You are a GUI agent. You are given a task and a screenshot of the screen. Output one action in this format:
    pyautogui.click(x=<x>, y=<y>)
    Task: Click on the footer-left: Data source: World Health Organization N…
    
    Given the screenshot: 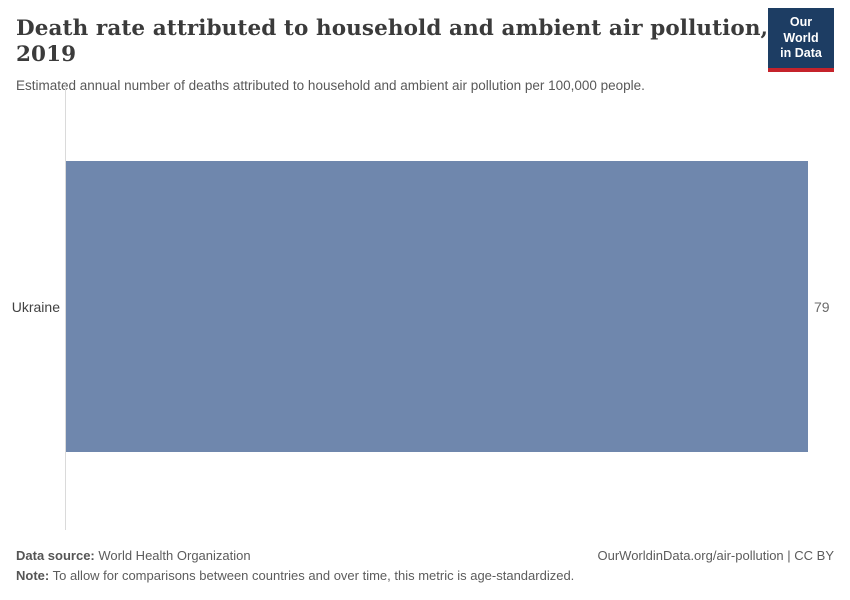 What is the action you would take?
    pyautogui.click(x=295, y=566)
    